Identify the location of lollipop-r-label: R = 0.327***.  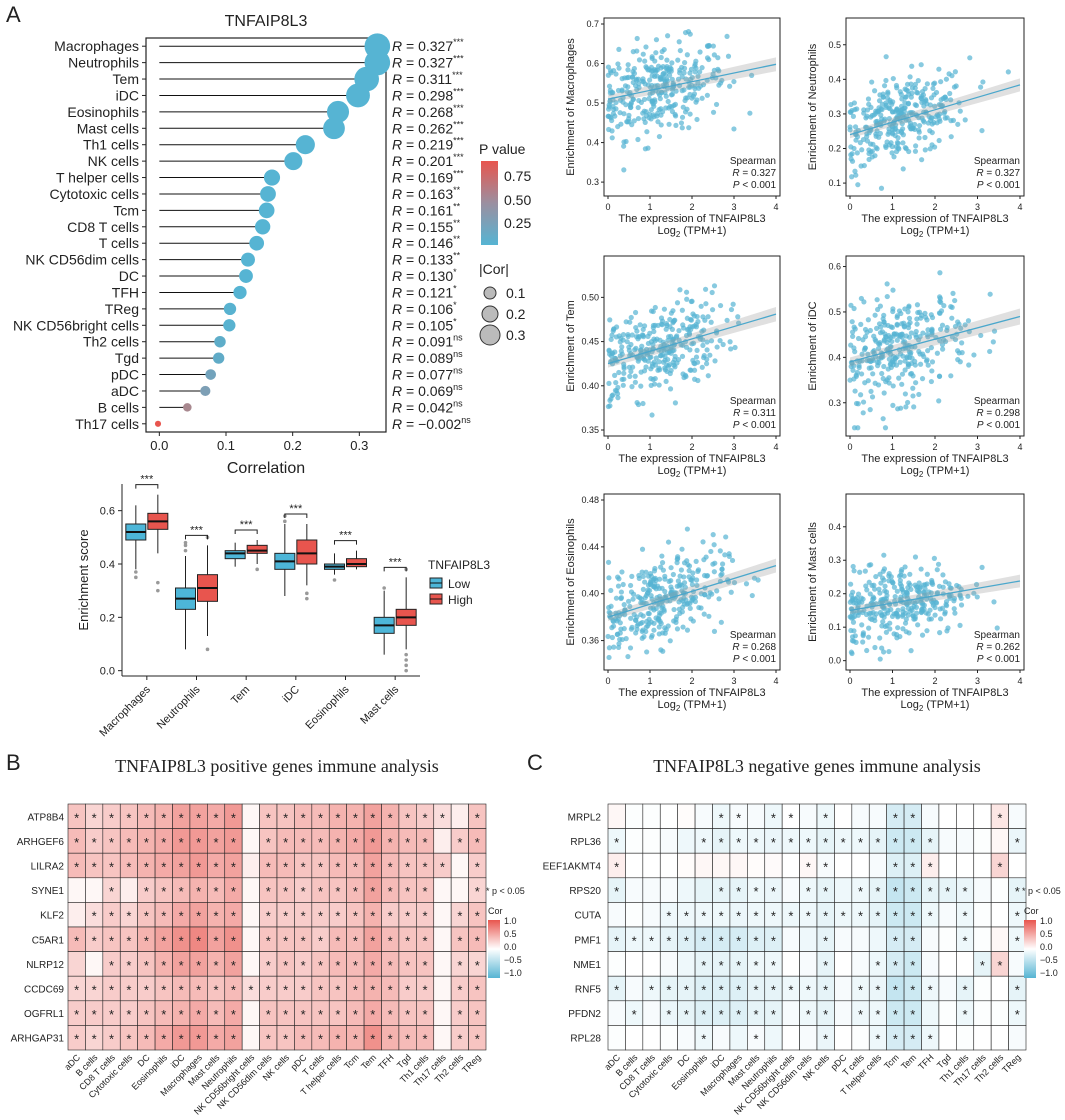
(428, 62).